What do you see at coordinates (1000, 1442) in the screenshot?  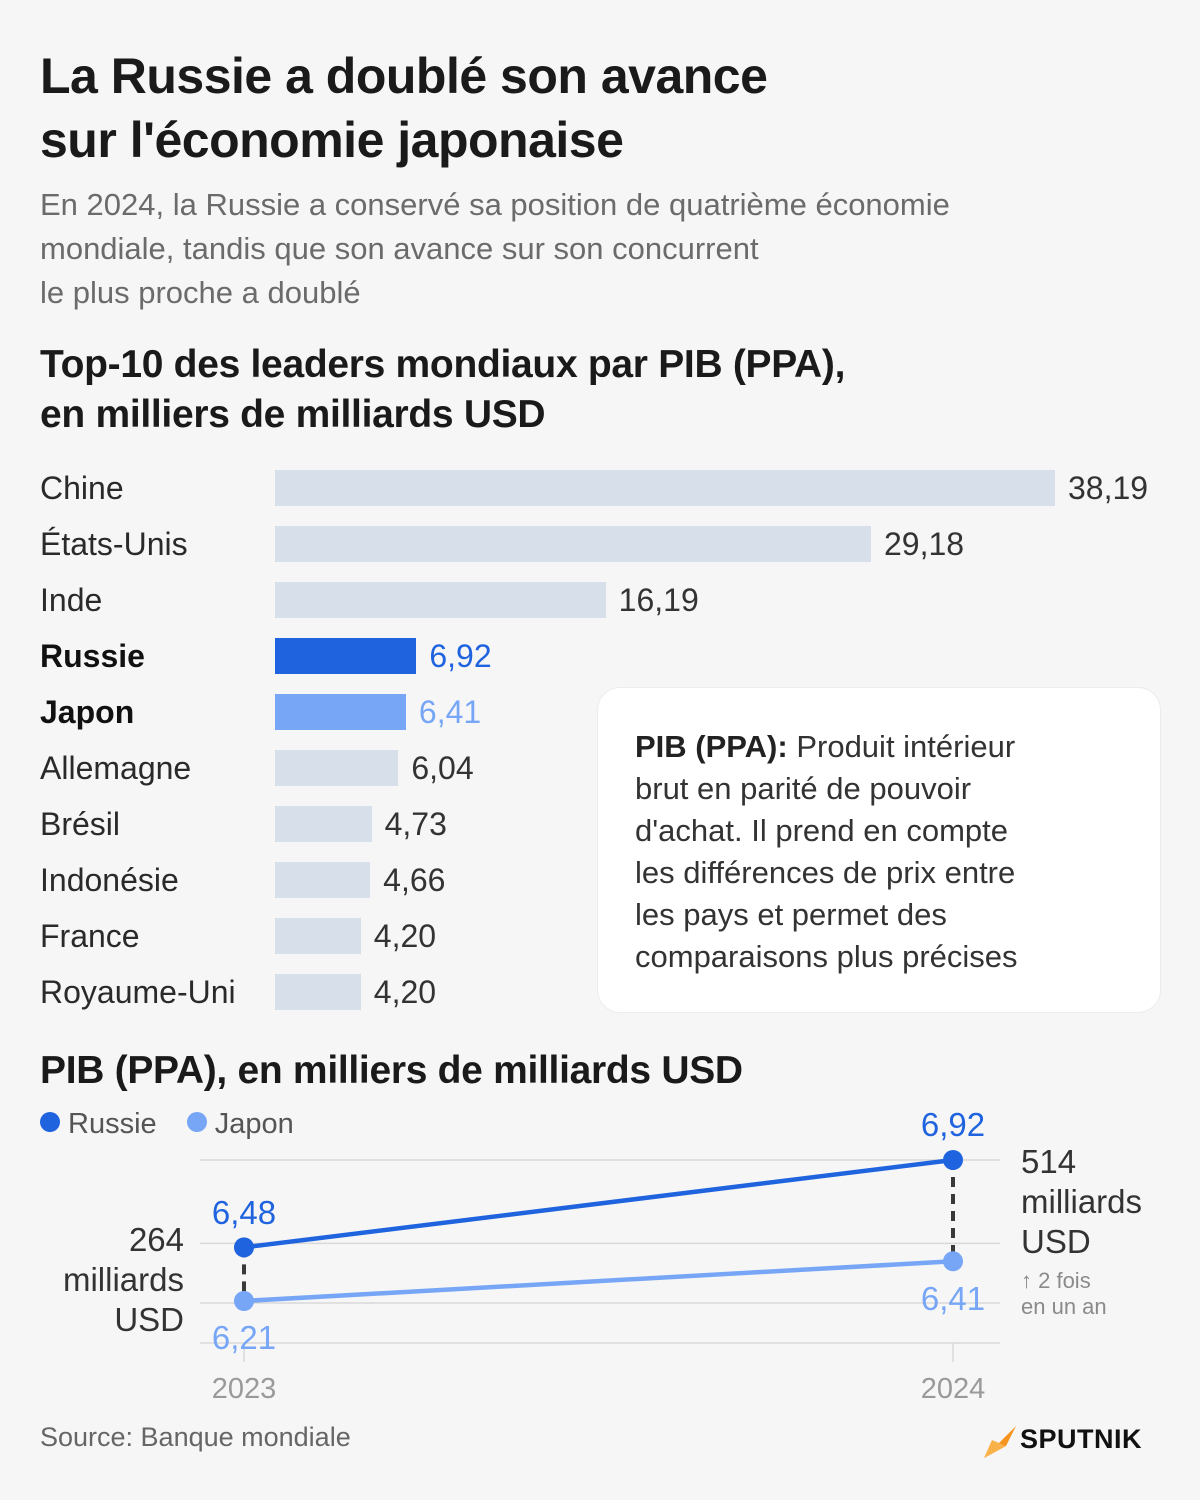 I see `sputnik-logo-icon` at bounding box center [1000, 1442].